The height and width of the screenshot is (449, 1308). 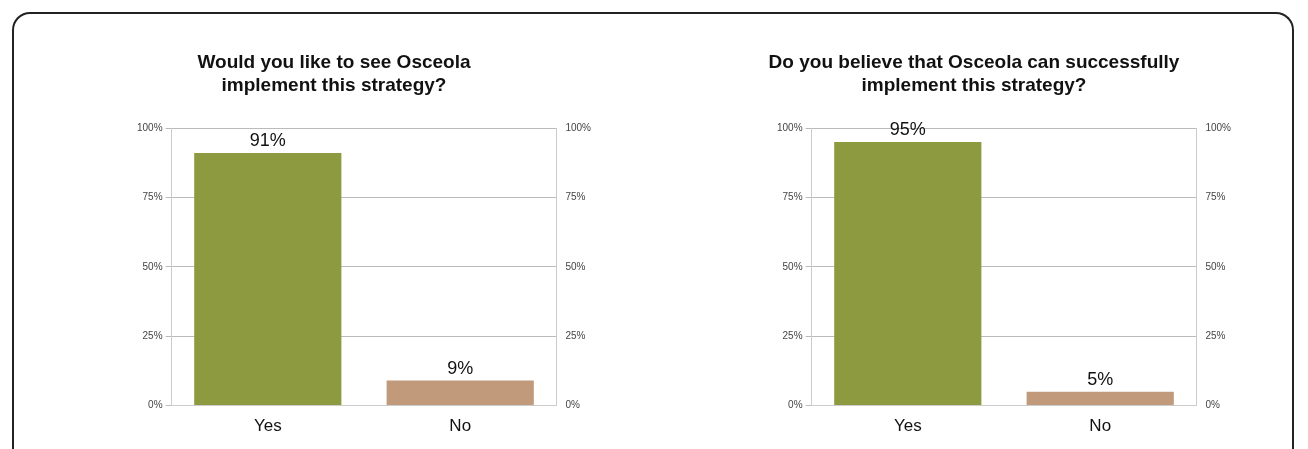 I want to click on data-label: 9%, so click(x=460, y=367).